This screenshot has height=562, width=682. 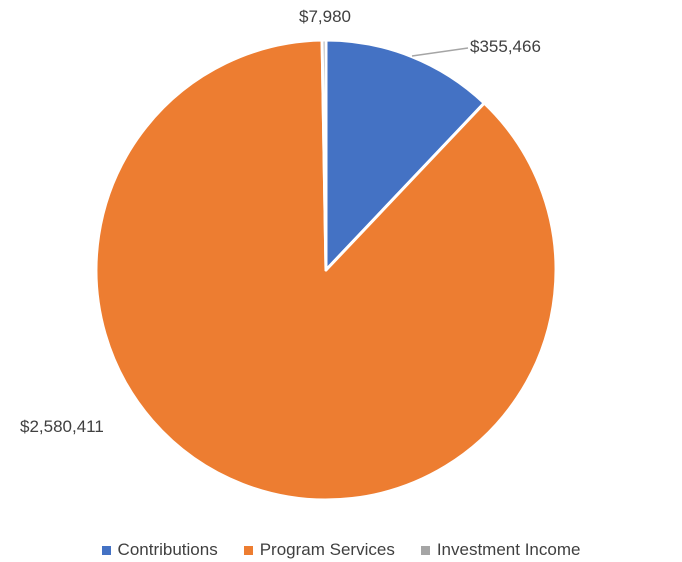 What do you see at coordinates (325, 16) in the screenshot?
I see `data-label-investment-income: $7,980` at bounding box center [325, 16].